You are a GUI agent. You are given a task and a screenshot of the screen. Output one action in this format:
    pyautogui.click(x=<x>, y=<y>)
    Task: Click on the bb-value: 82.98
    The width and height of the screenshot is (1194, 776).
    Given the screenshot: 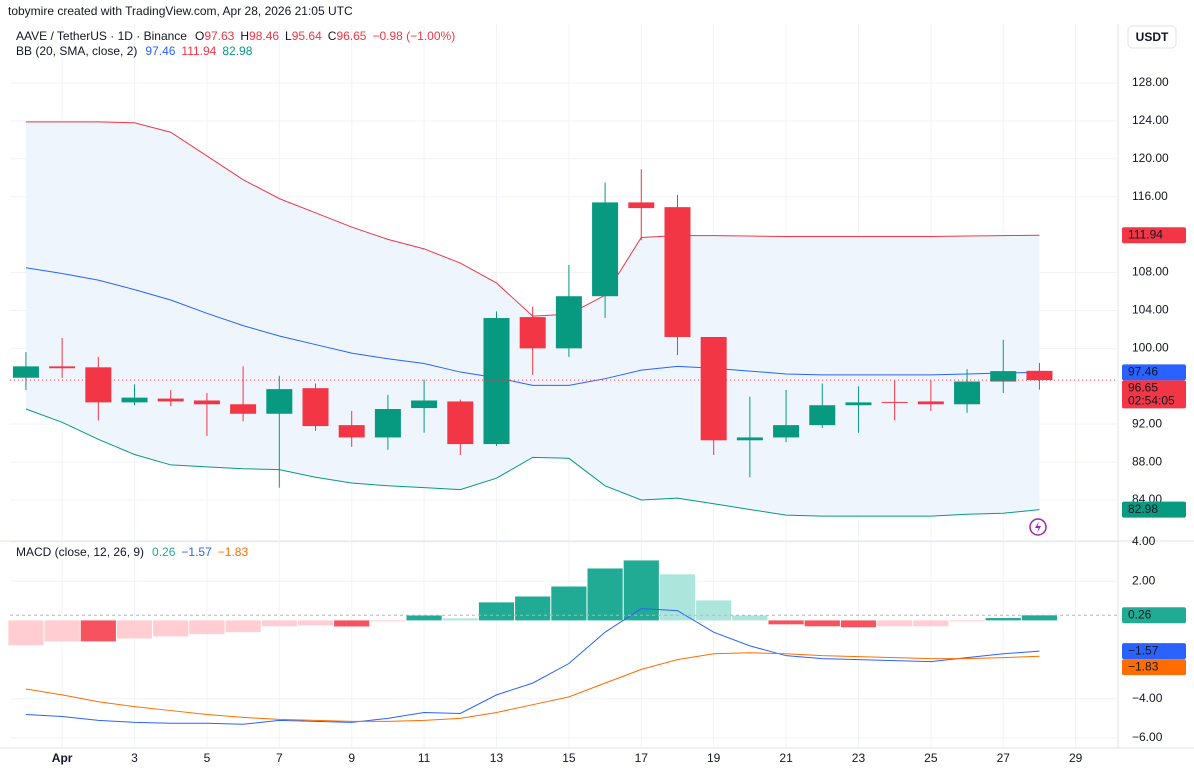 What is the action you would take?
    pyautogui.click(x=237, y=51)
    